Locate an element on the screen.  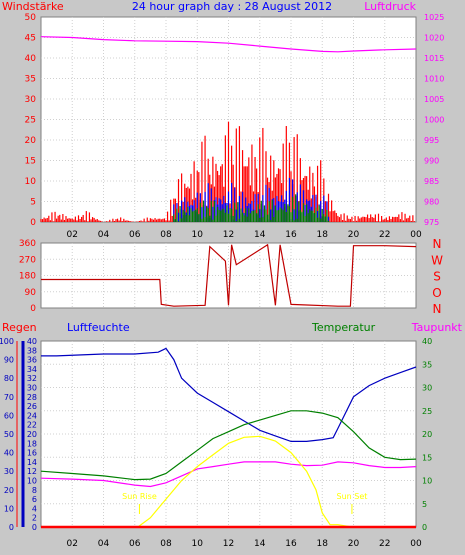
wind-left-tick-label: 5 is located at coordinates (33, 203).